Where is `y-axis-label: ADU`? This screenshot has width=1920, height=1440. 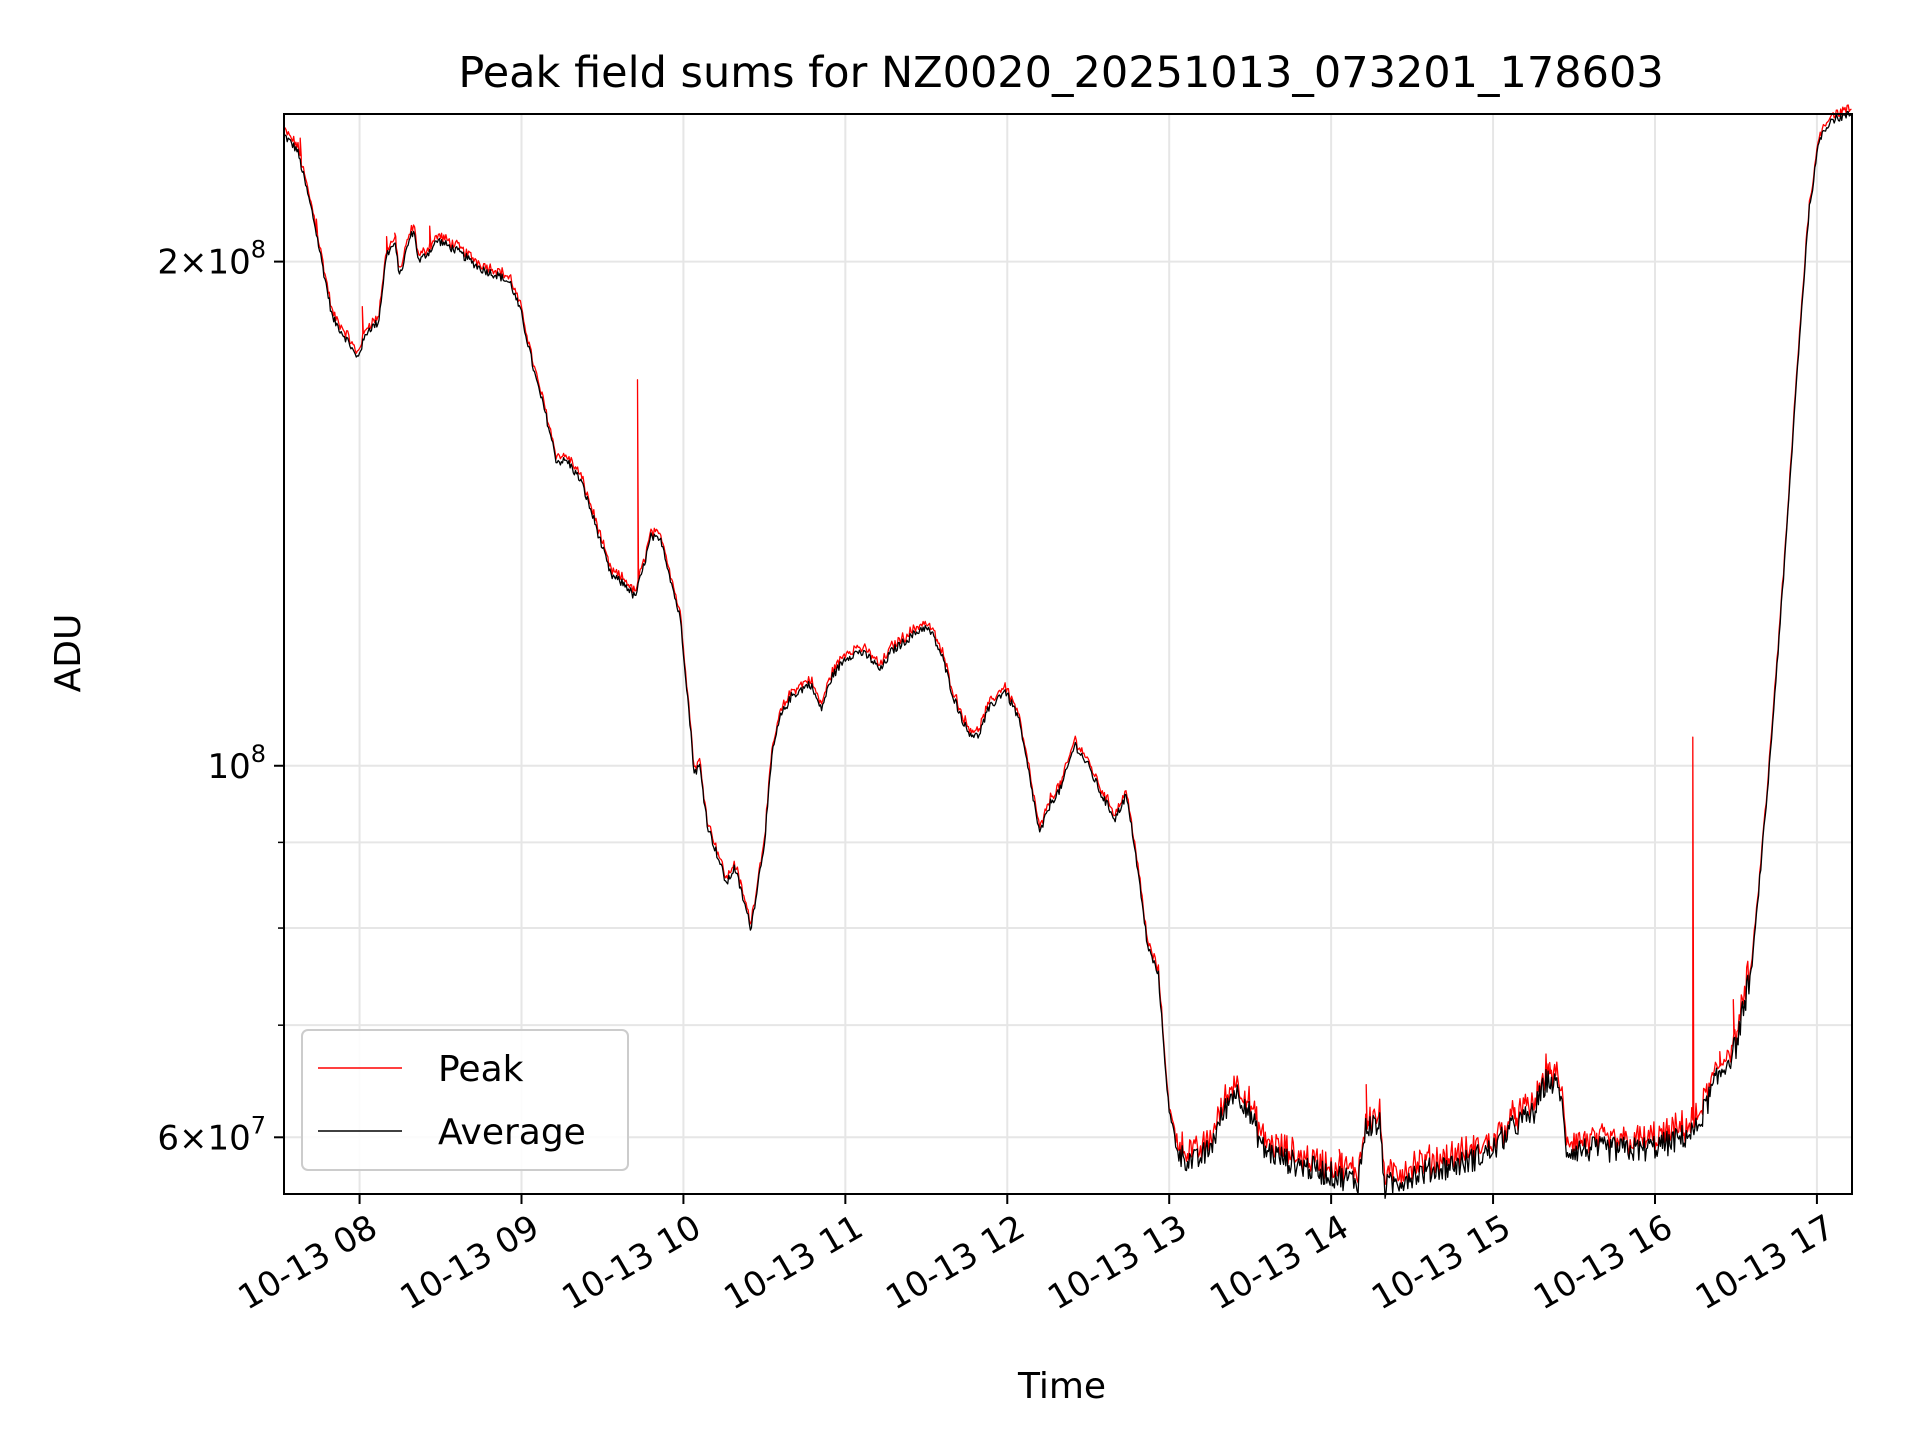
y-axis-label: ADU is located at coordinates (68, 653).